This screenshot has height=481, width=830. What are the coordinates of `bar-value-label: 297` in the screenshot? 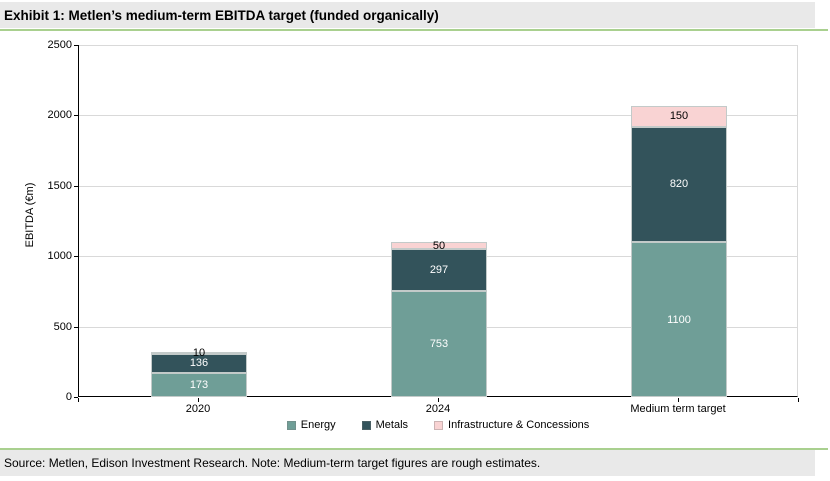 It's located at (439, 270).